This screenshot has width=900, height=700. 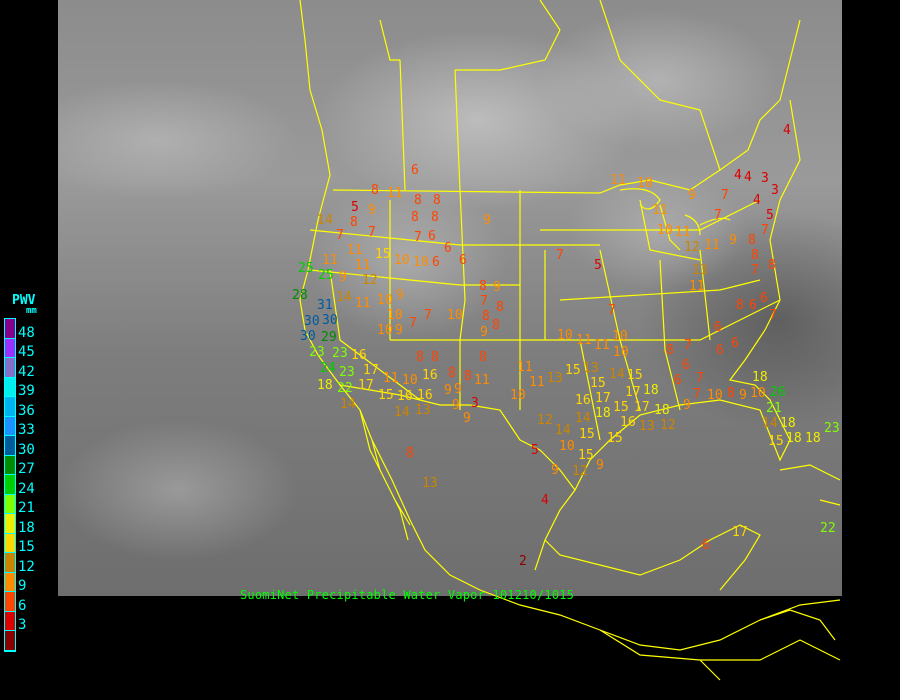 What do you see at coordinates (306, 268) in the screenshot?
I see `station-pwv-value: 25` at bounding box center [306, 268].